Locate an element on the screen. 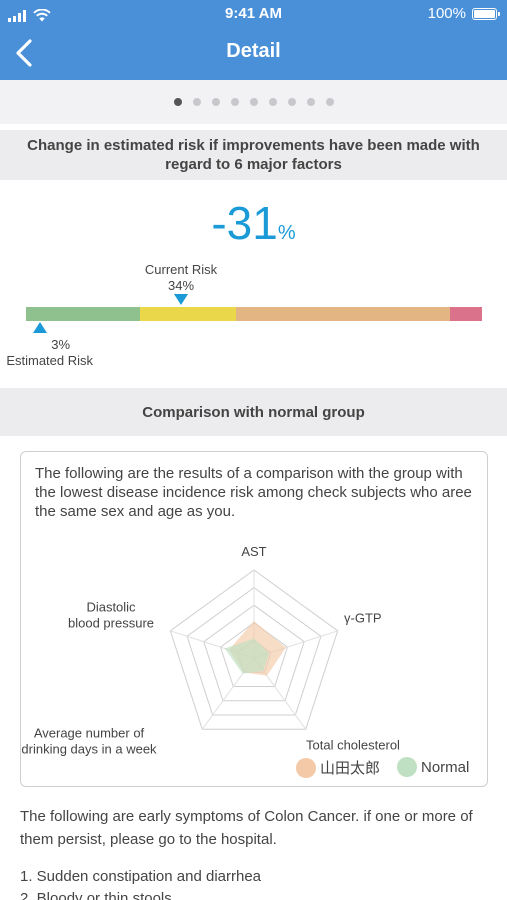 This screenshot has height=900, width=507. battery-icon is located at coordinates (486, 13).